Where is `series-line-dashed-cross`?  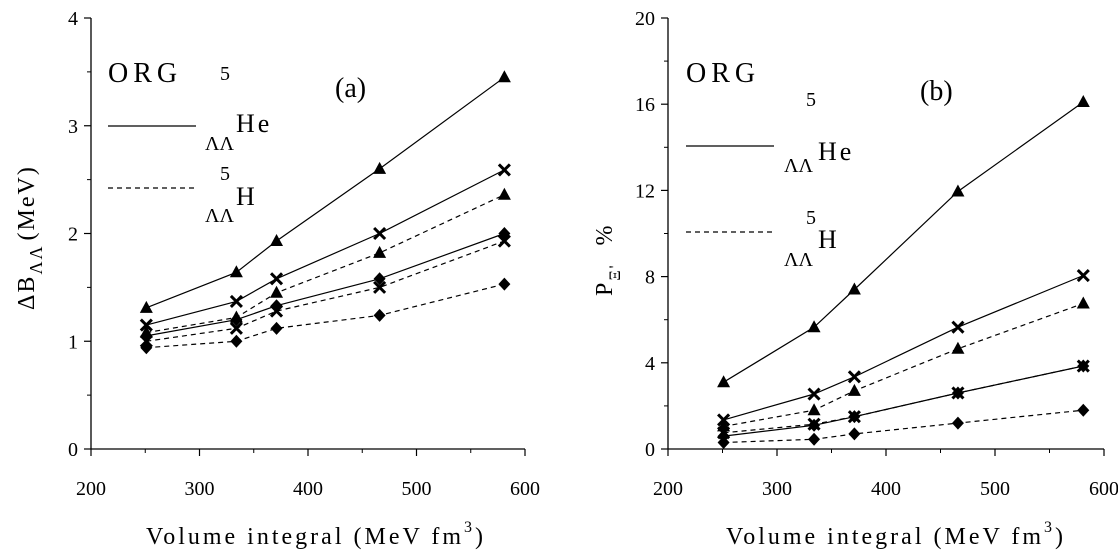 series-line-dashed-cross is located at coordinates (903, 399).